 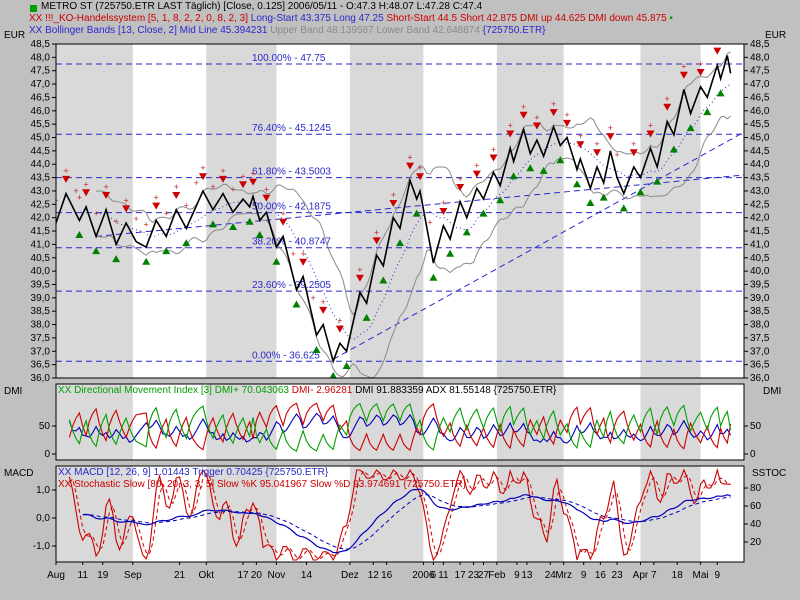 I want to click on trendline, so click(x=420, y=205).